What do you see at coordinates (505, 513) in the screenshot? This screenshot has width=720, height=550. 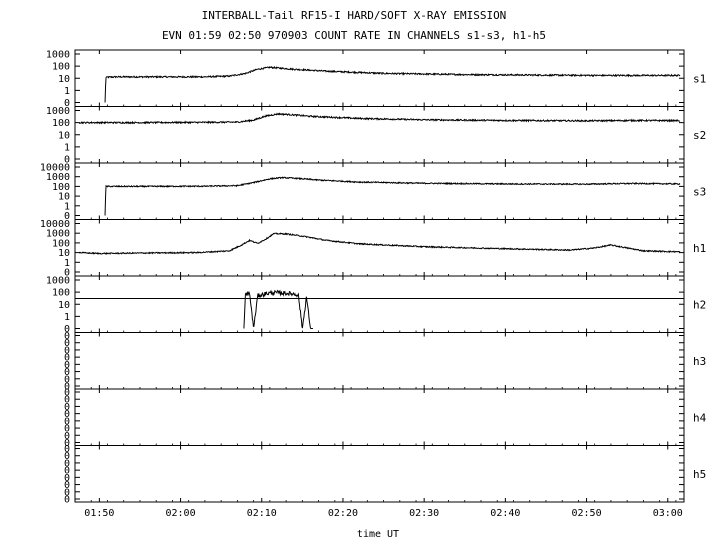 I see `x-tick-label: 02:40` at bounding box center [505, 513].